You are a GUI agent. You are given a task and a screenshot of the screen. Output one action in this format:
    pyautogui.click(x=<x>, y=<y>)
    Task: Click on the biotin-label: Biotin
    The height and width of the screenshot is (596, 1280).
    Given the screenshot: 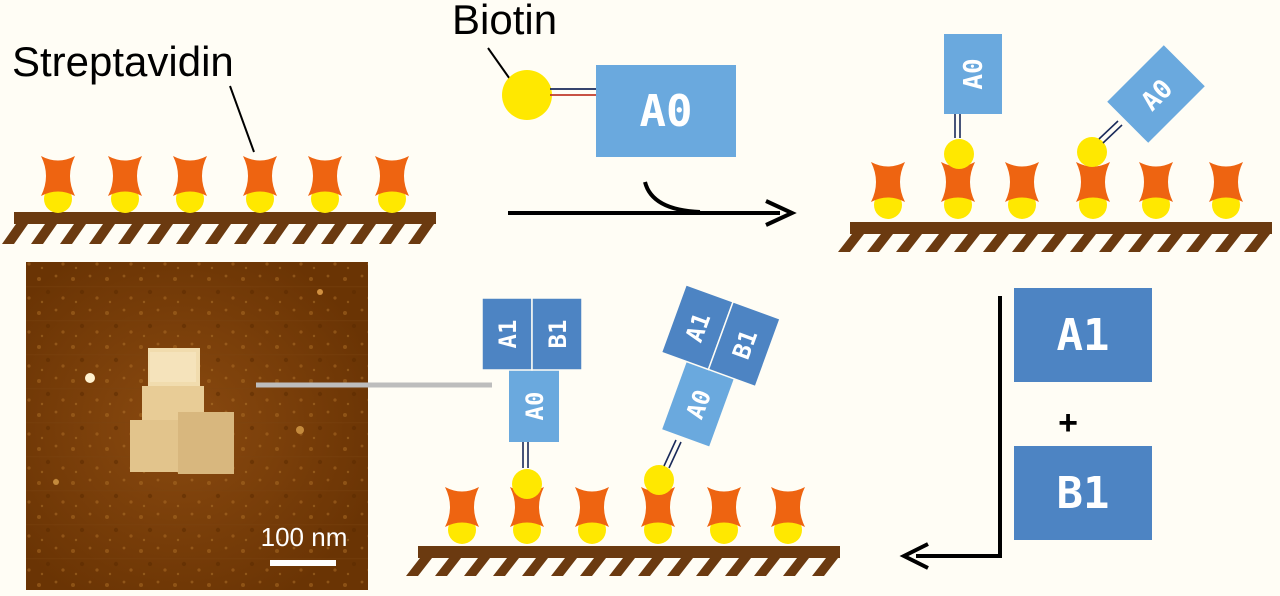 What is the action you would take?
    pyautogui.click(x=504, y=21)
    